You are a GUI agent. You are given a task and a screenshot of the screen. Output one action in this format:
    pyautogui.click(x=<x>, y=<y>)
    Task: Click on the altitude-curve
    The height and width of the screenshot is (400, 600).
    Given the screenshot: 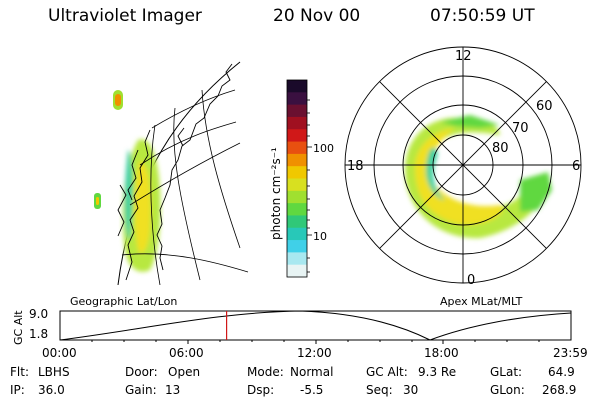 What is the action you would take?
    pyautogui.click(x=315, y=325)
    